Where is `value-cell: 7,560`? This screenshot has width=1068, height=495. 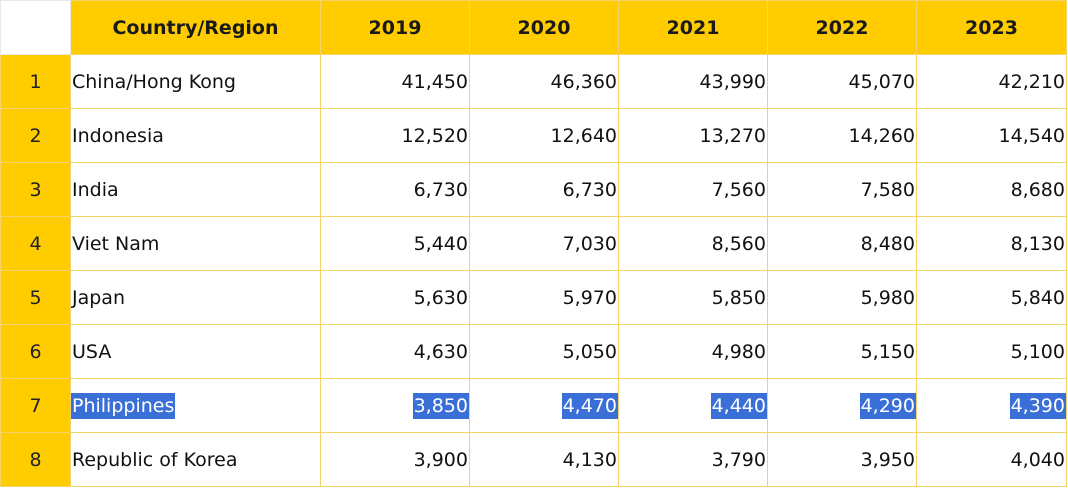
value-cell: 7,560 is located at coordinates (693, 189).